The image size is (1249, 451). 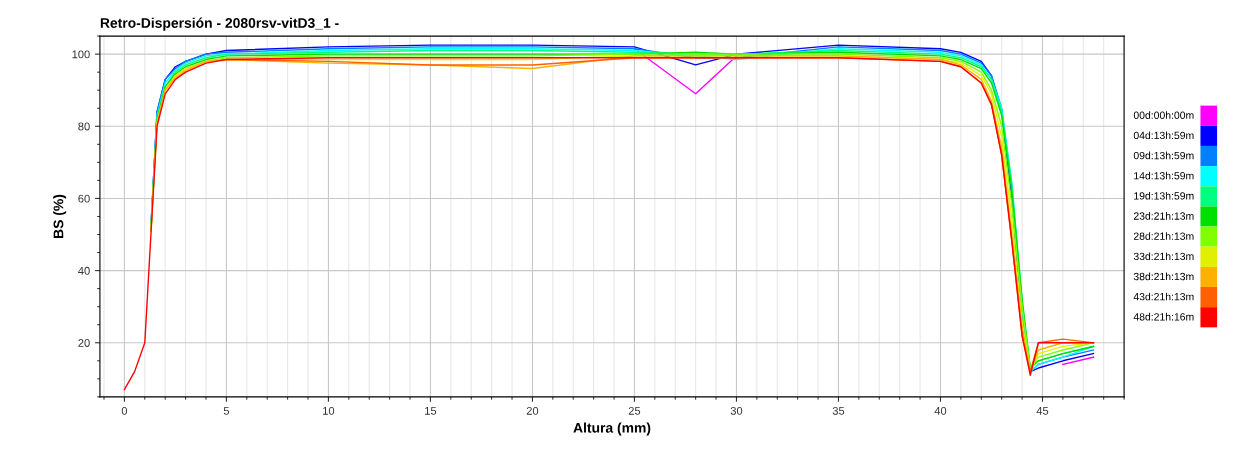 I want to click on chart-title: Retro-Dispersión - 2080rsv-vitD3_1 -, so click(x=219, y=24).